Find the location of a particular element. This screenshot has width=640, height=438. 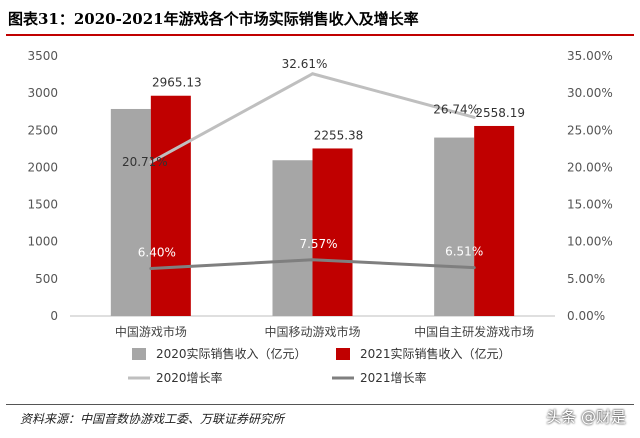

y-left-tick-label: 0 is located at coordinates (54, 316).